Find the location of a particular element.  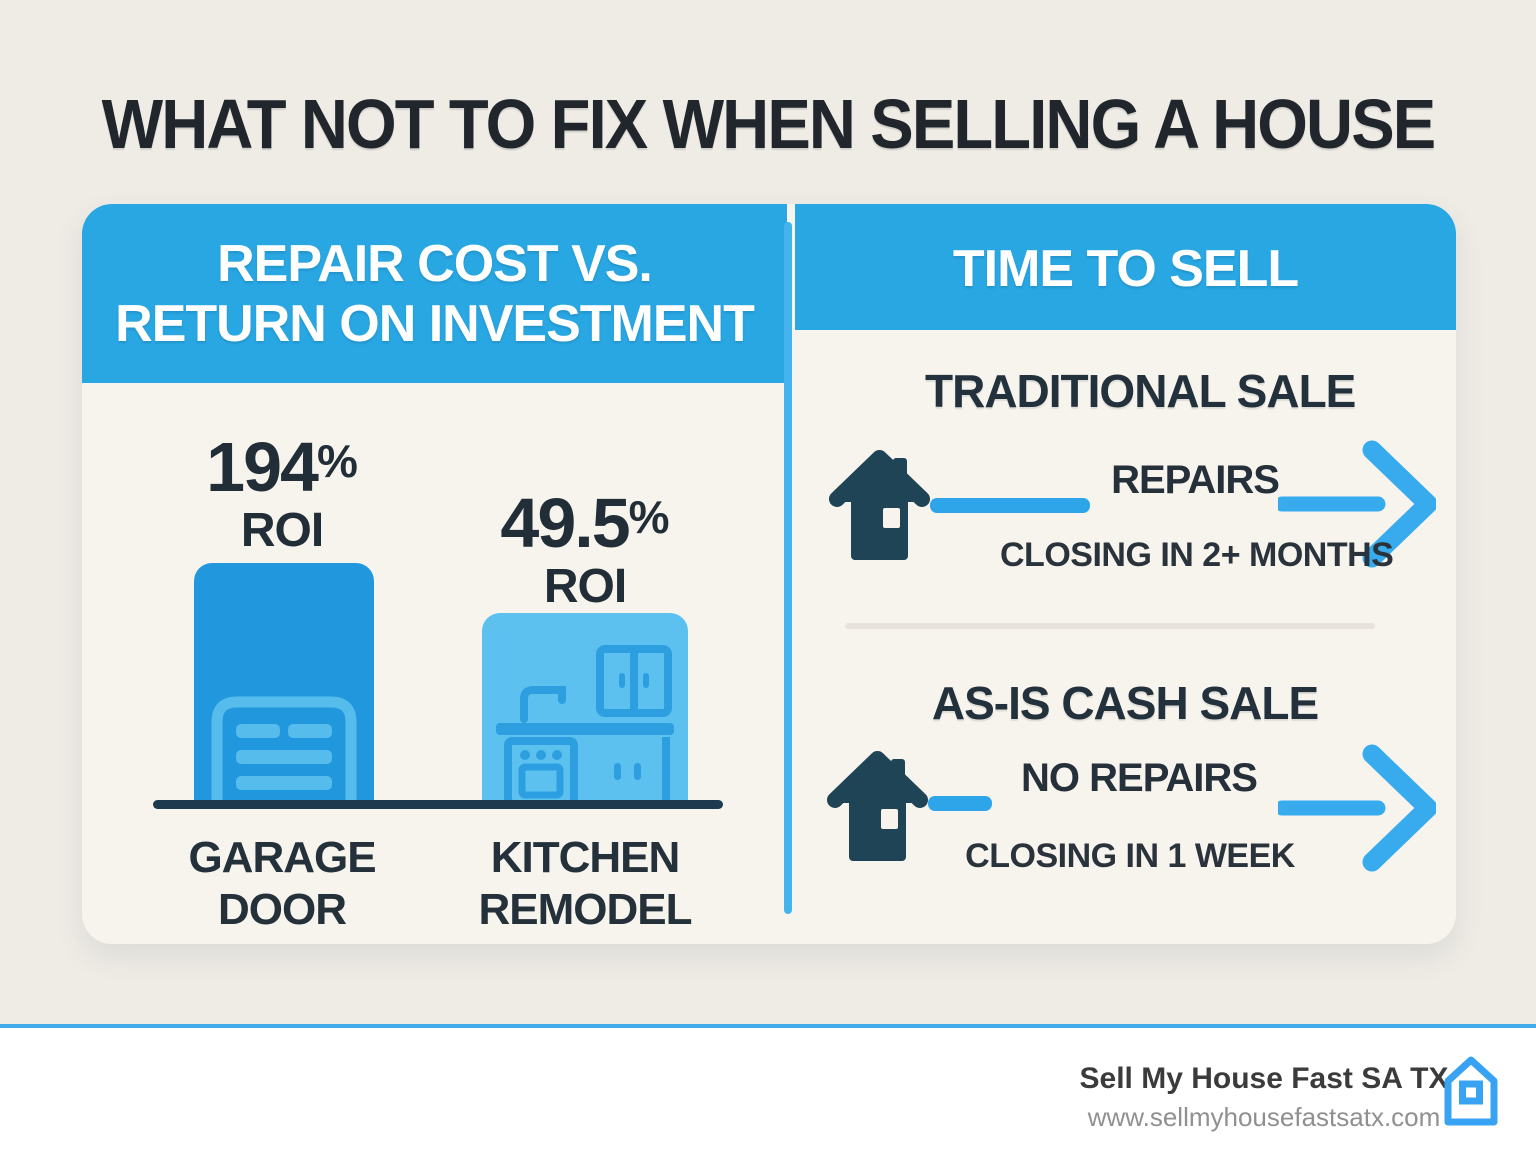

timeline-top-label: NO REPAIRS is located at coordinates (1139, 778).